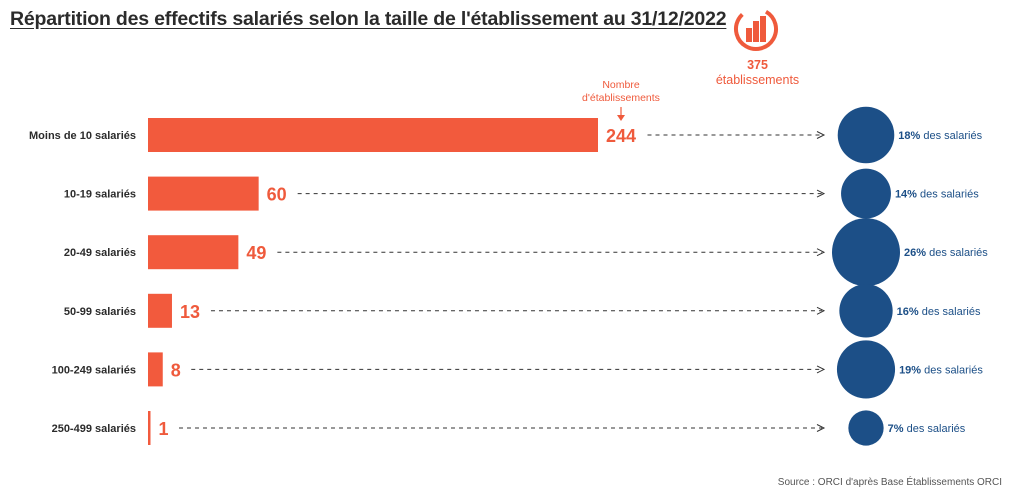 The width and height of the screenshot is (1024, 494). Describe the element at coordinates (941, 370) in the screenshot. I see `employee-share-label: 19% des salariés` at that location.